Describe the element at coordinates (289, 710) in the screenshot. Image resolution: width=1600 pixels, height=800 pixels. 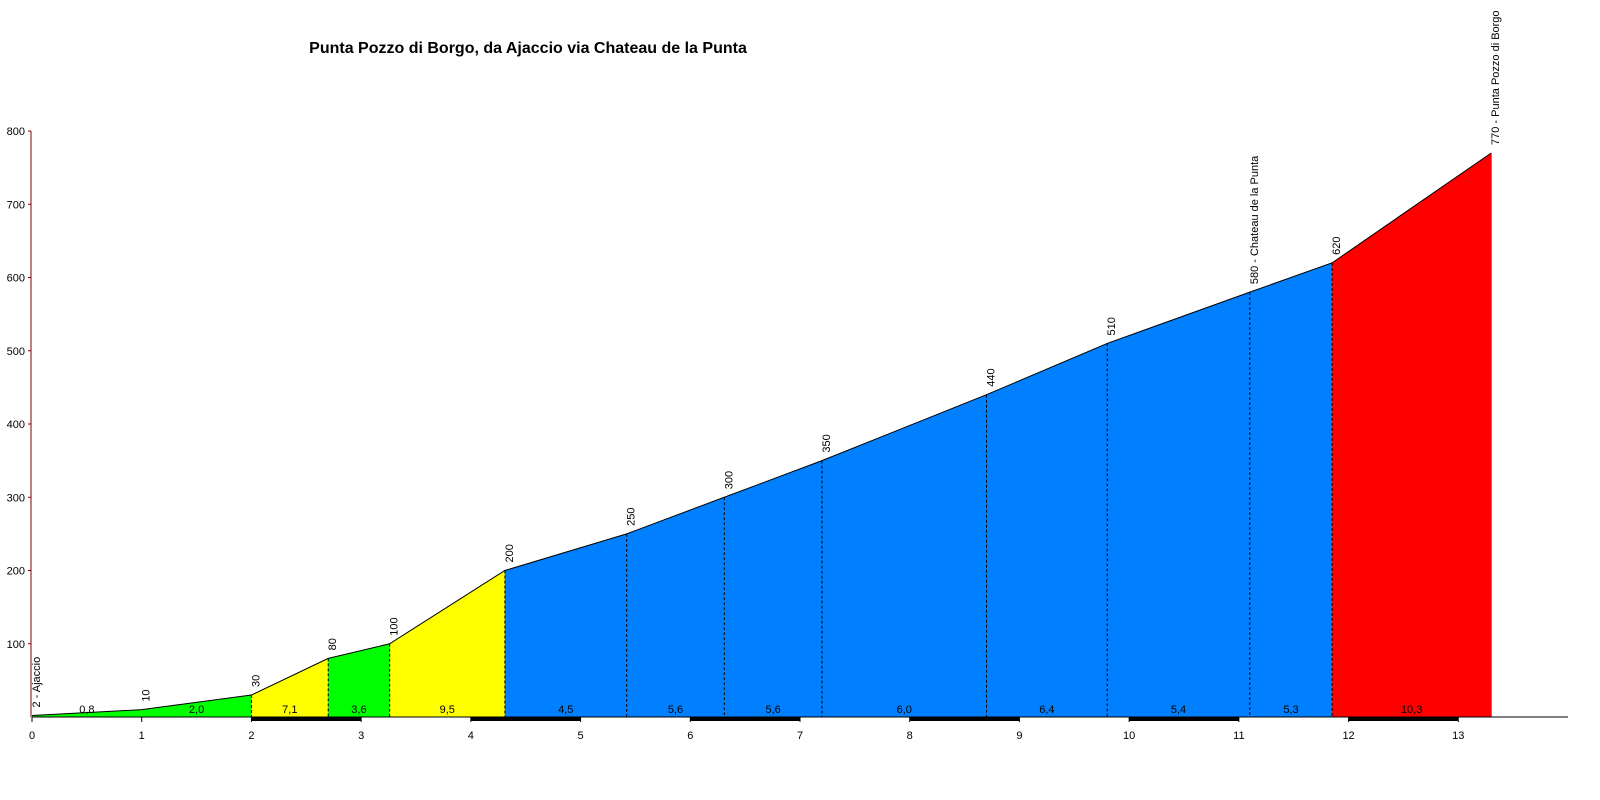
I see `gradient-label: 7,1` at that location.